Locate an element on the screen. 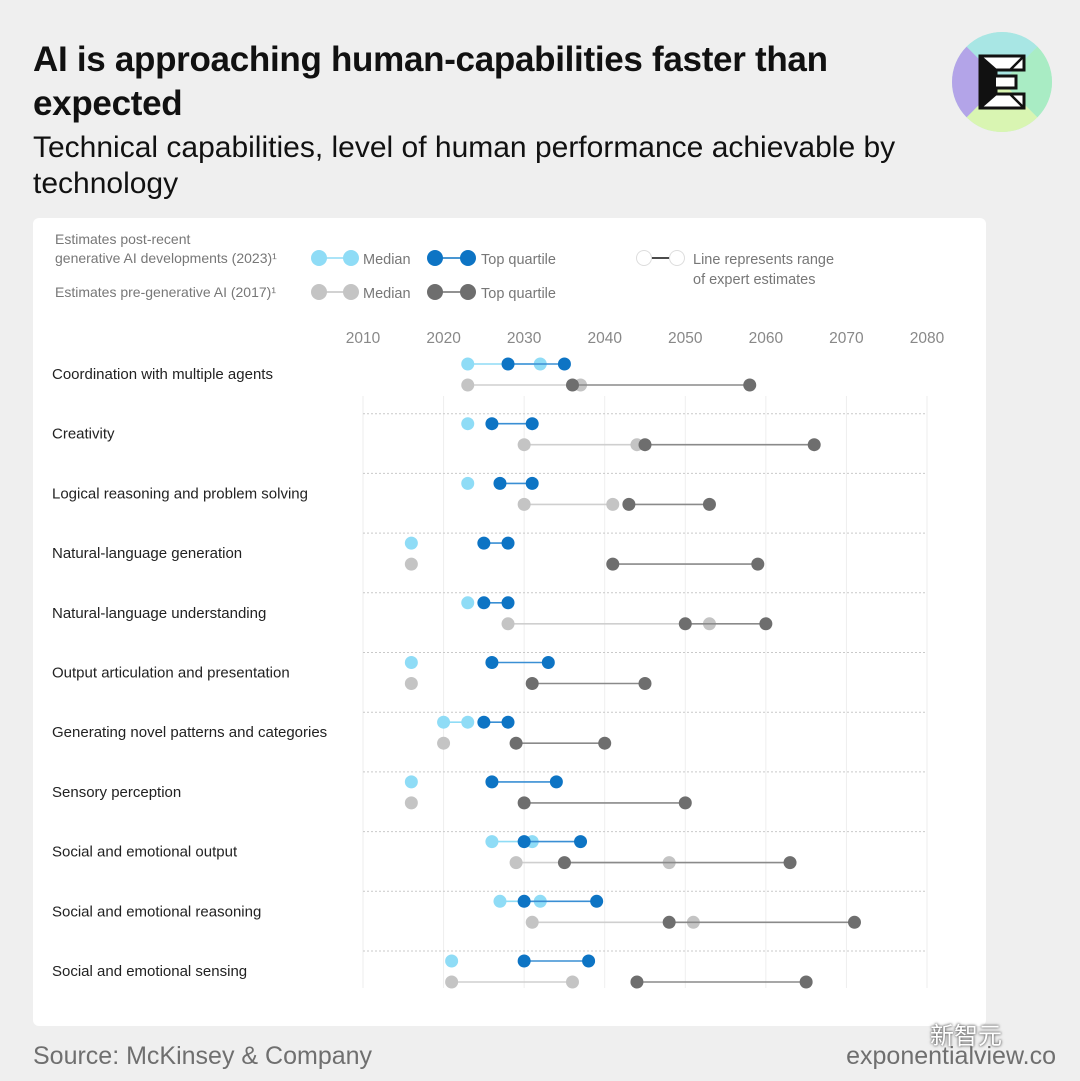  row-label: Natural-language generation is located at coordinates (147, 553).